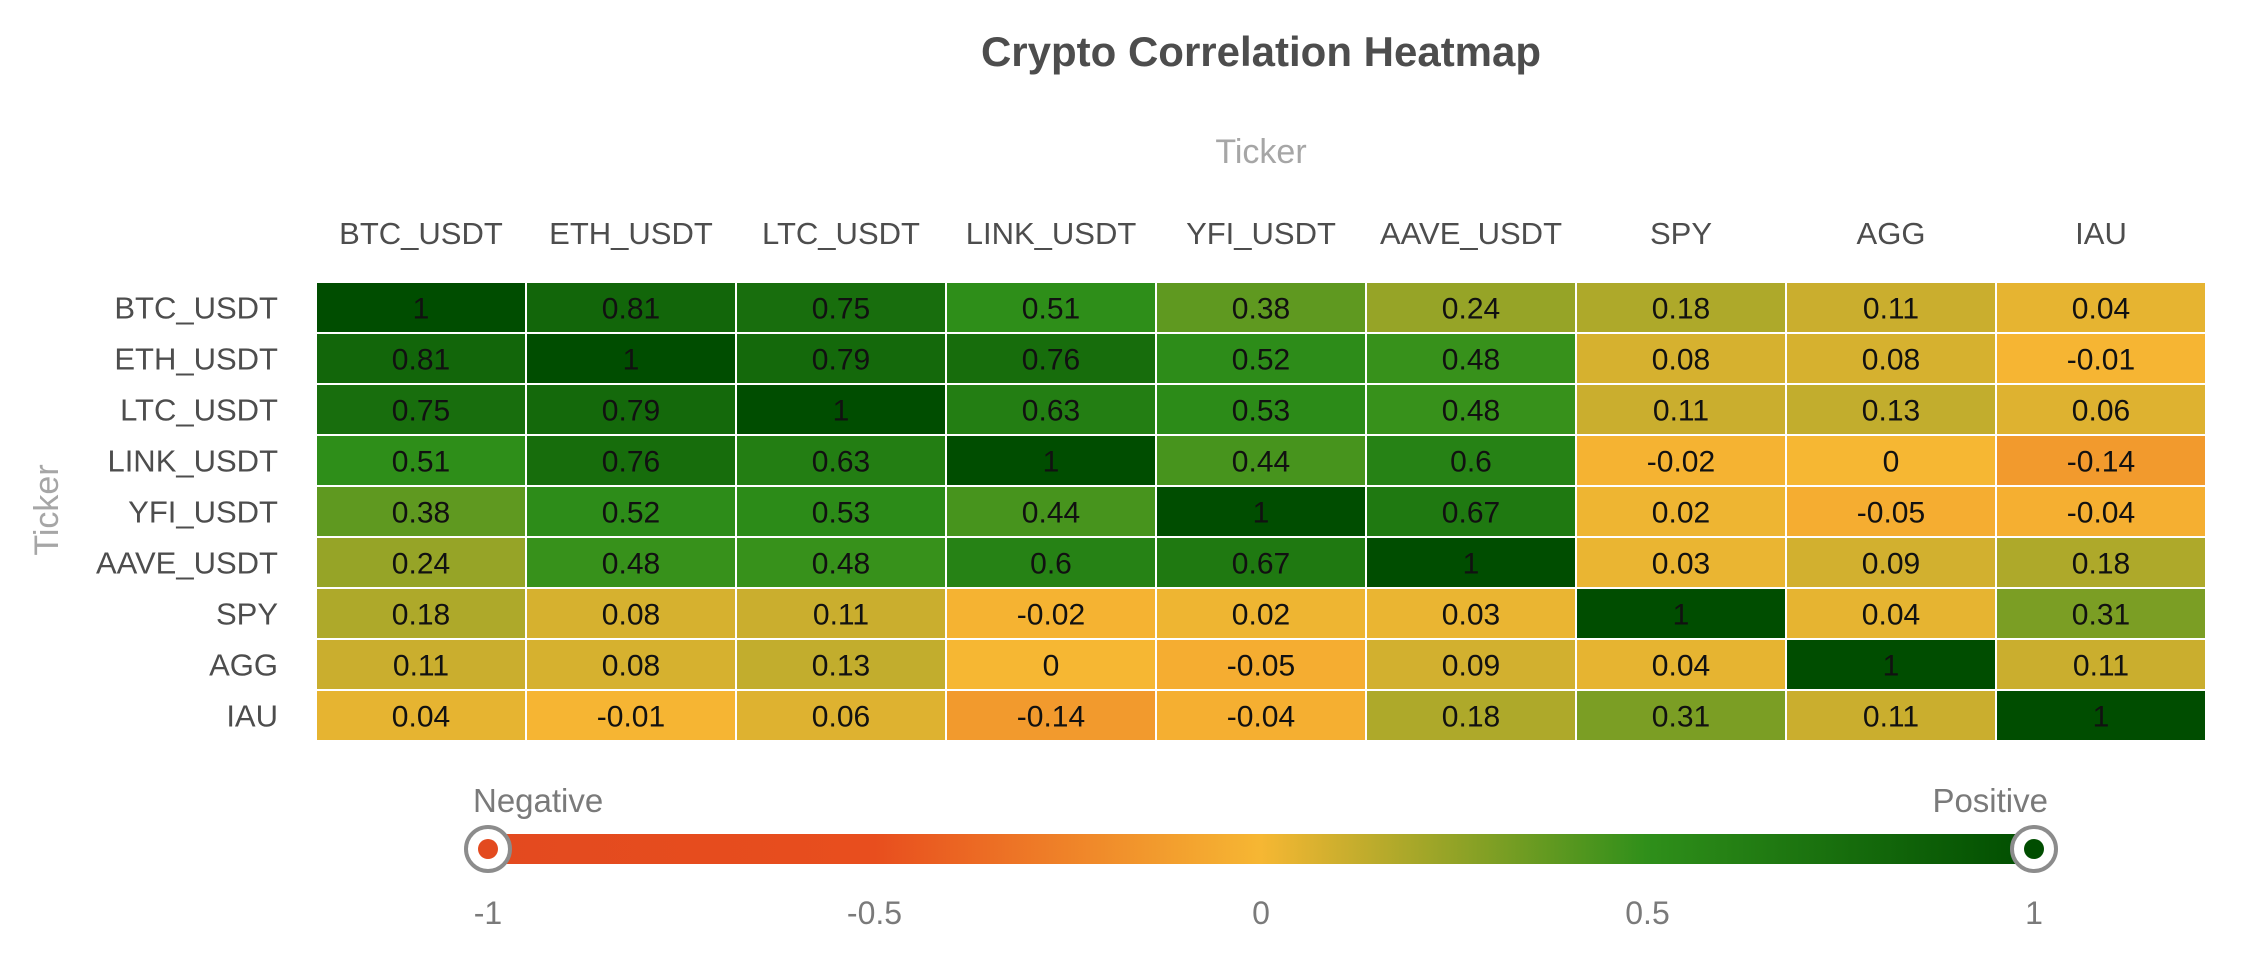 The image size is (2255, 957). What do you see at coordinates (841, 409) in the screenshot?
I see `heatmap-cell-ltc-usdt-ltc-usdt` at bounding box center [841, 409].